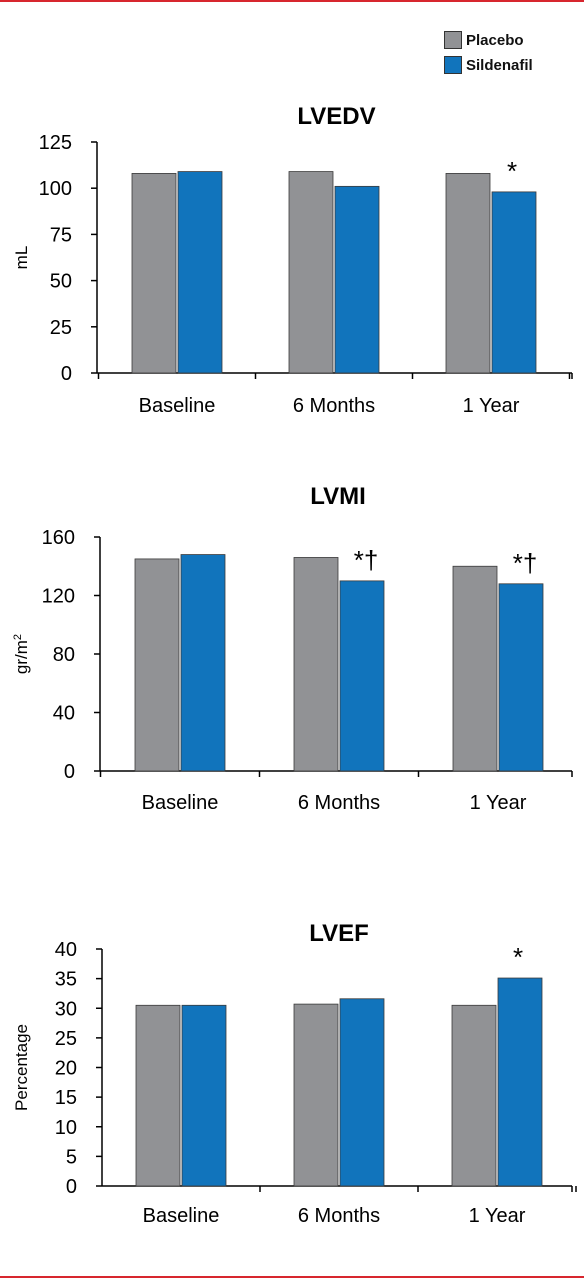  I want to click on y-tick-label-lvef: 30, so click(66, 1009).